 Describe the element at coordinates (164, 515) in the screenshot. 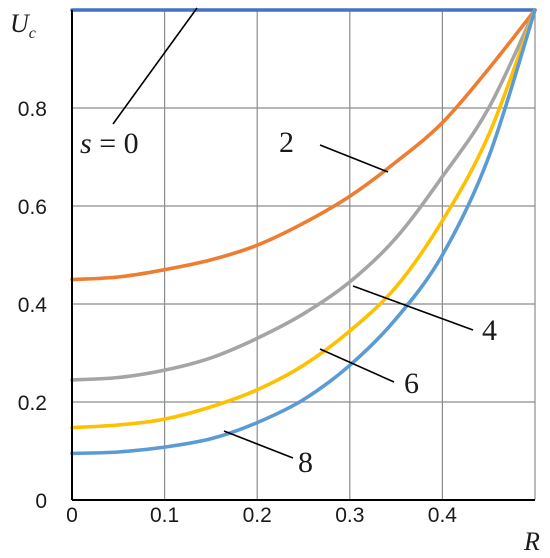

I see `x-tick-label: 0.1` at that location.